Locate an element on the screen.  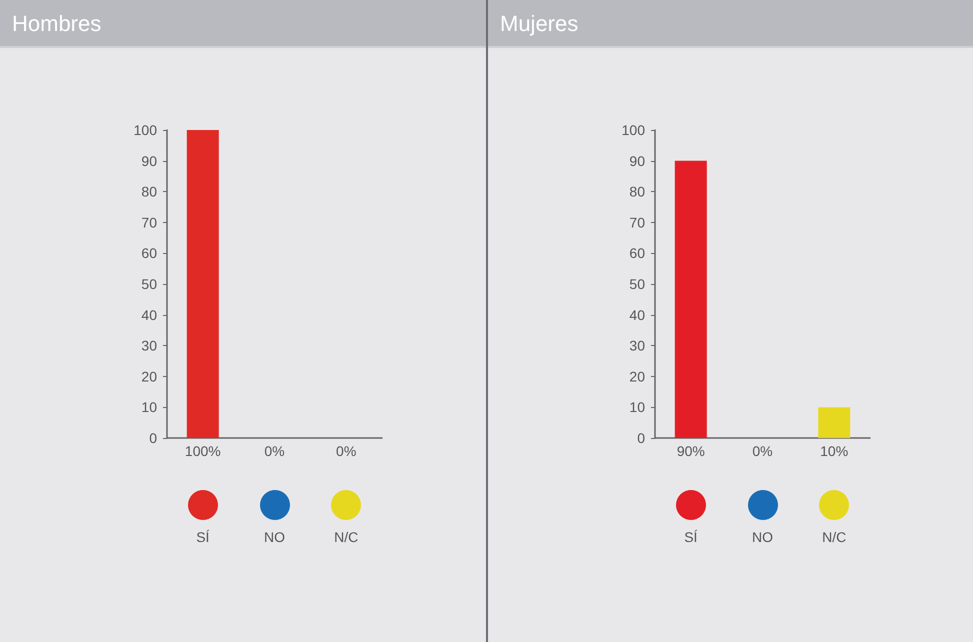
data-label: 100% is located at coordinates (202, 451).